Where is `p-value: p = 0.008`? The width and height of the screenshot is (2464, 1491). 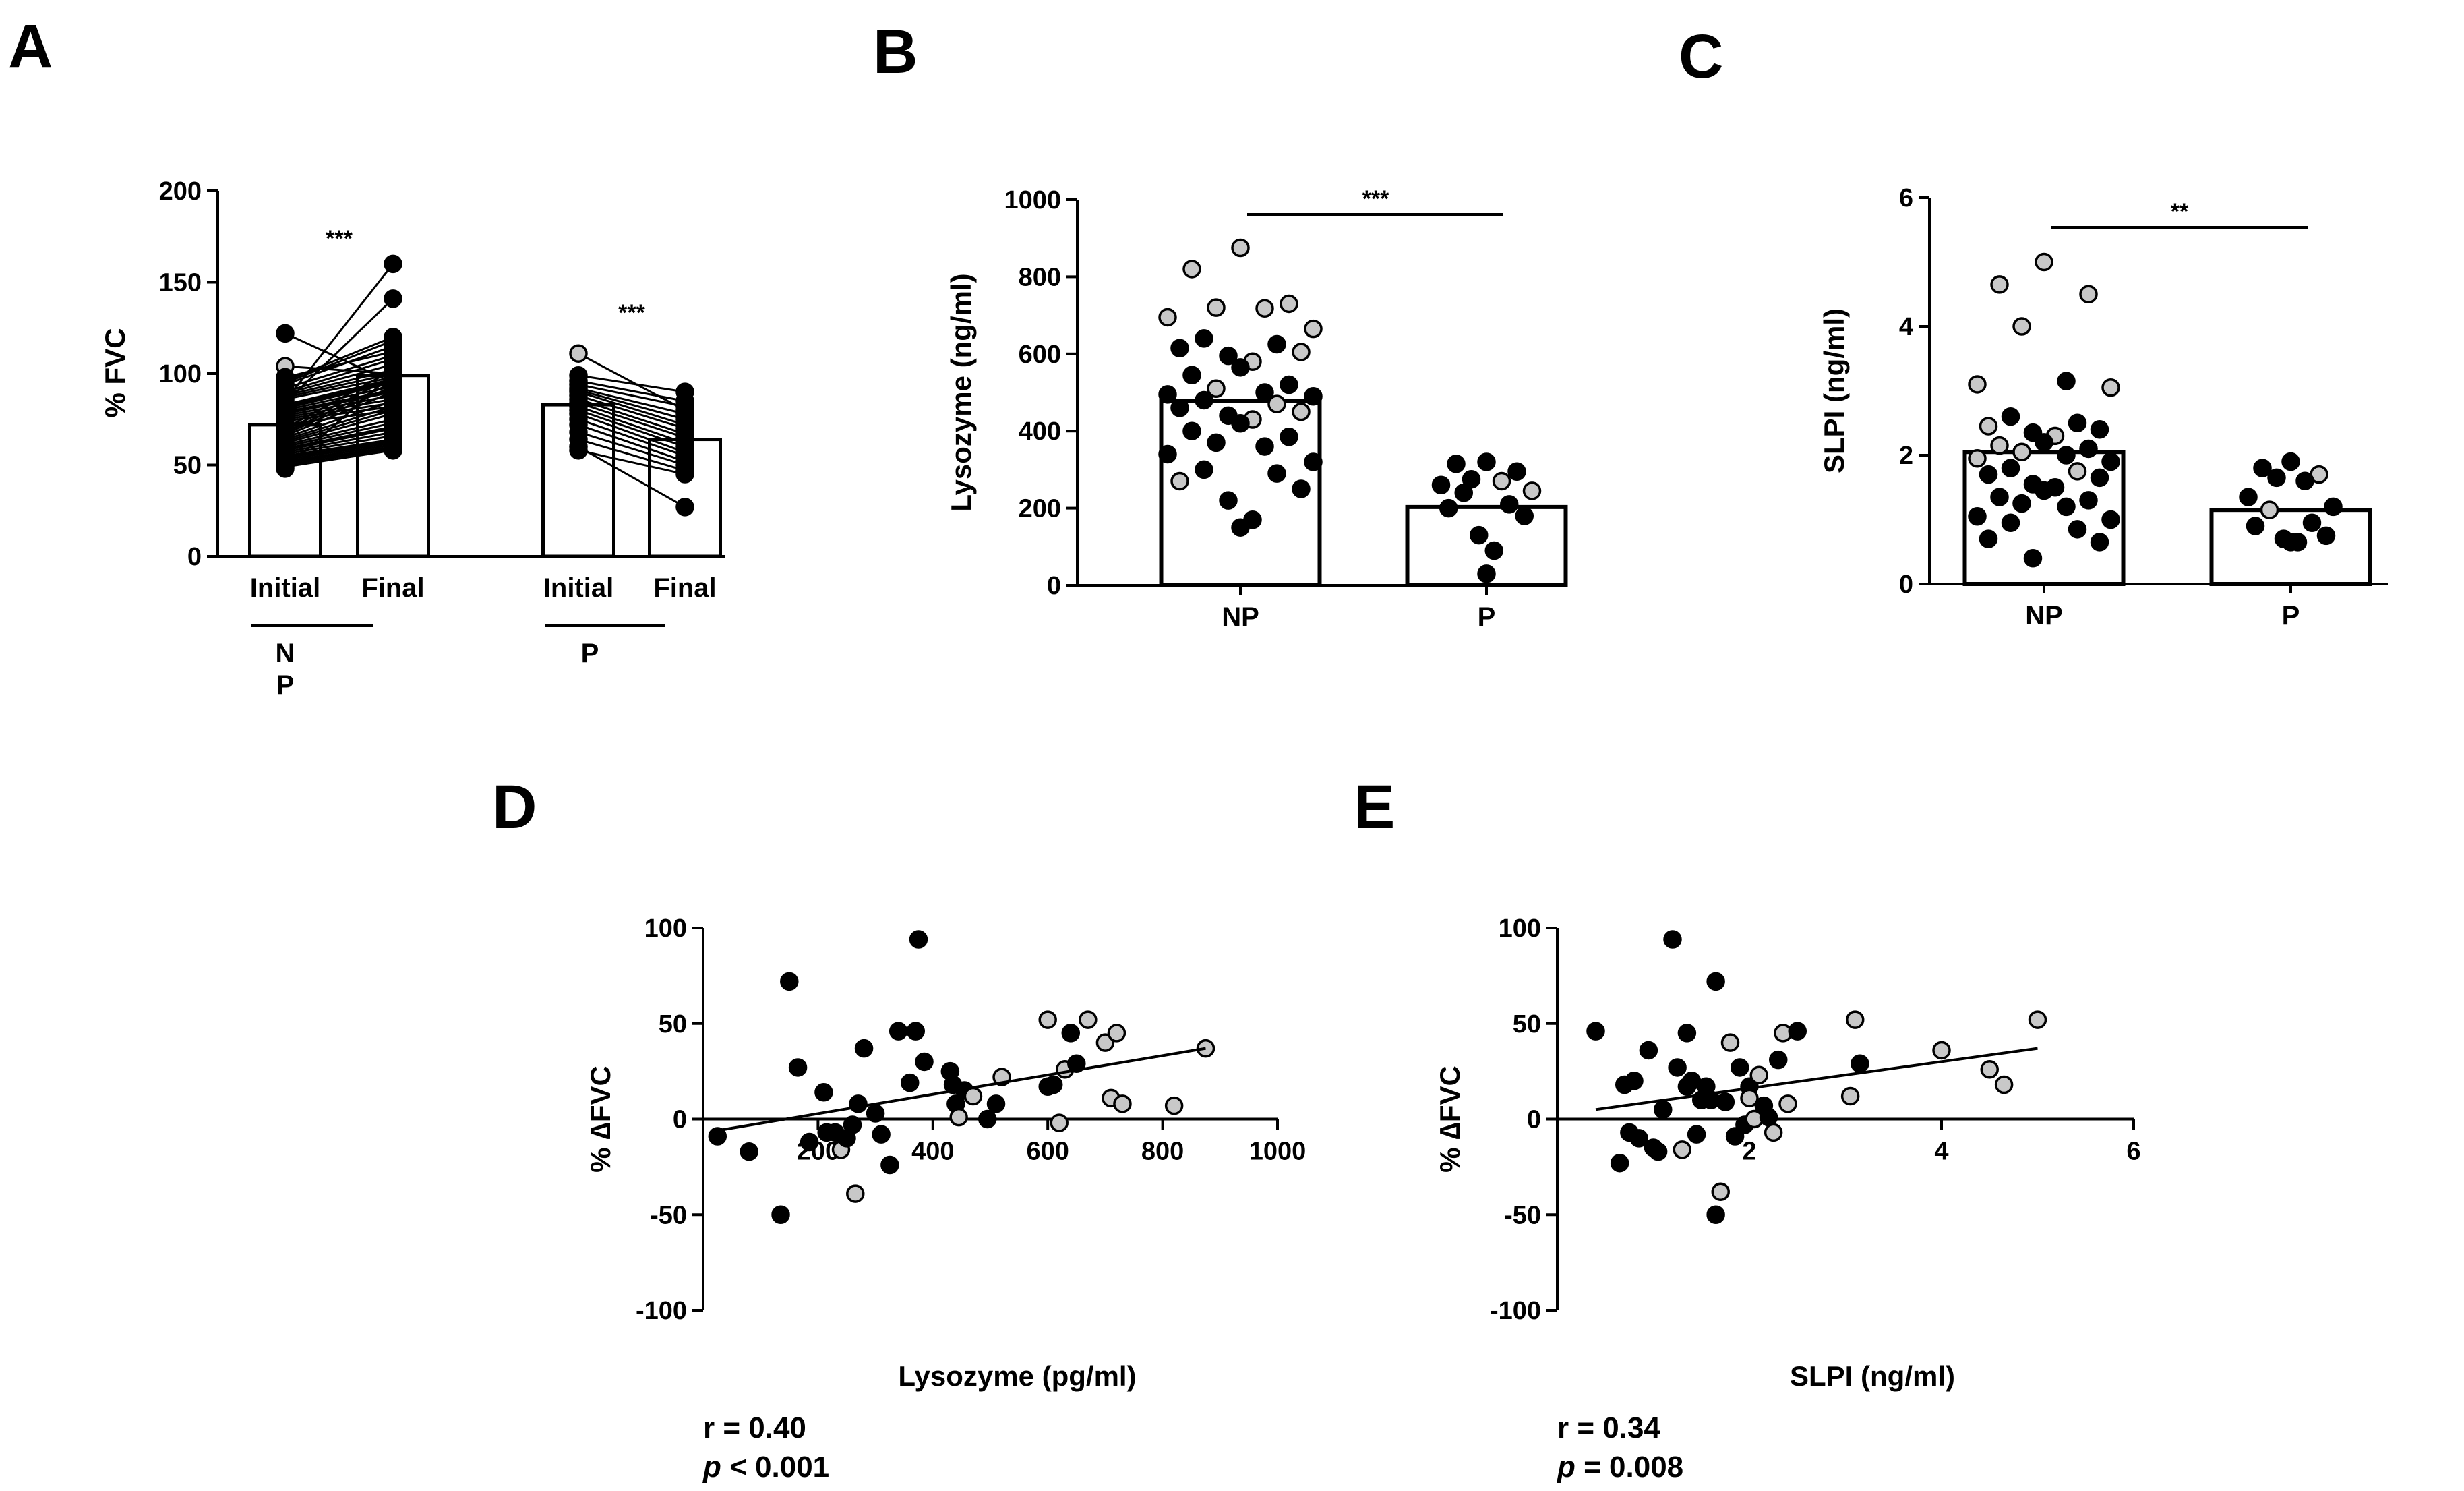
p-value: p = 0.008 is located at coordinates (1620, 1468).